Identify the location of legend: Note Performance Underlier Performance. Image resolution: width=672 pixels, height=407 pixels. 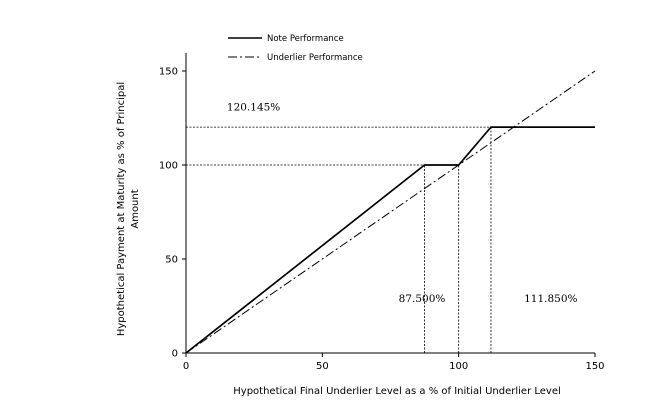
(295, 48).